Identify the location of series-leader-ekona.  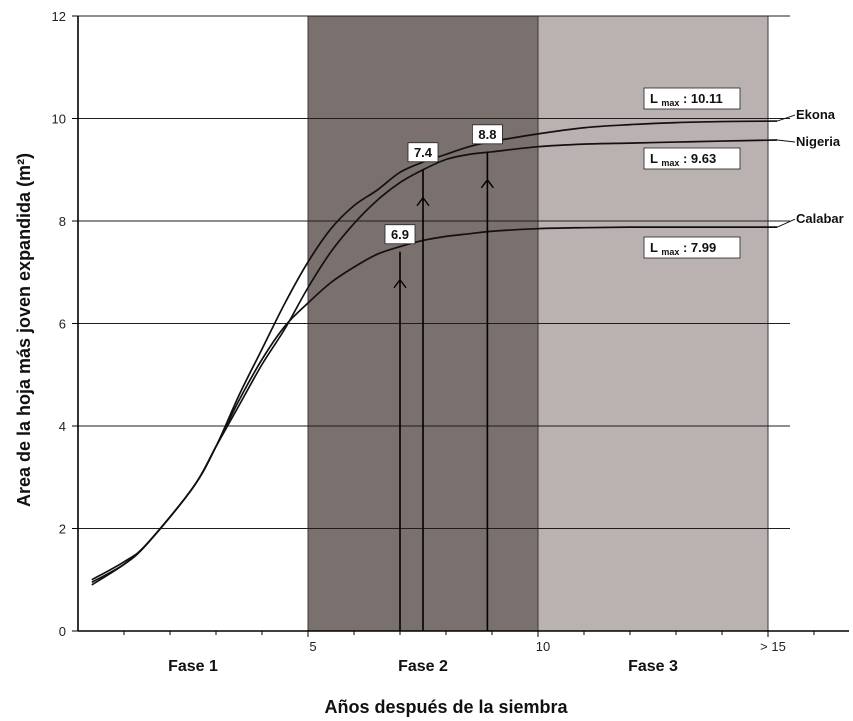
(786, 118).